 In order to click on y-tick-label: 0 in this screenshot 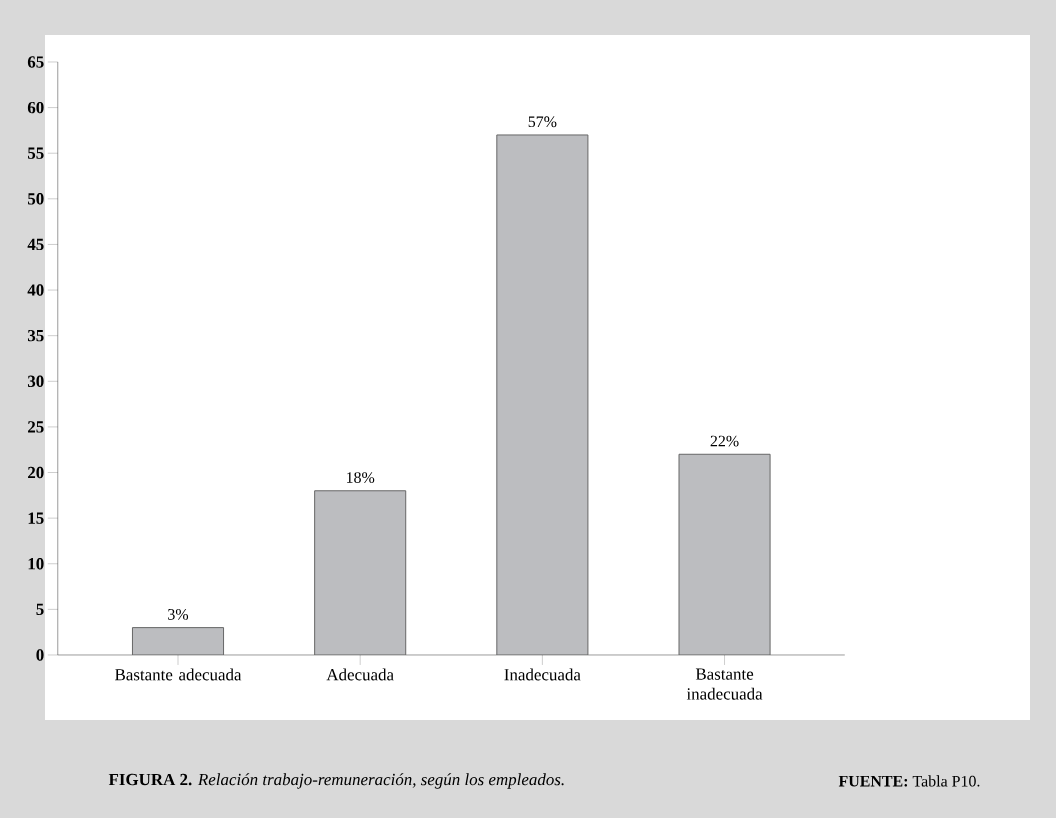, I will do `click(40, 655)`.